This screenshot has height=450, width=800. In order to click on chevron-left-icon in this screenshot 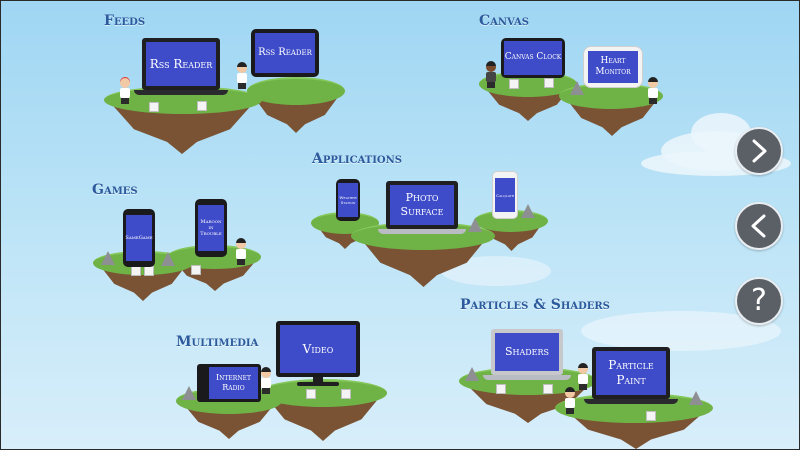, I will do `click(758, 226)`.